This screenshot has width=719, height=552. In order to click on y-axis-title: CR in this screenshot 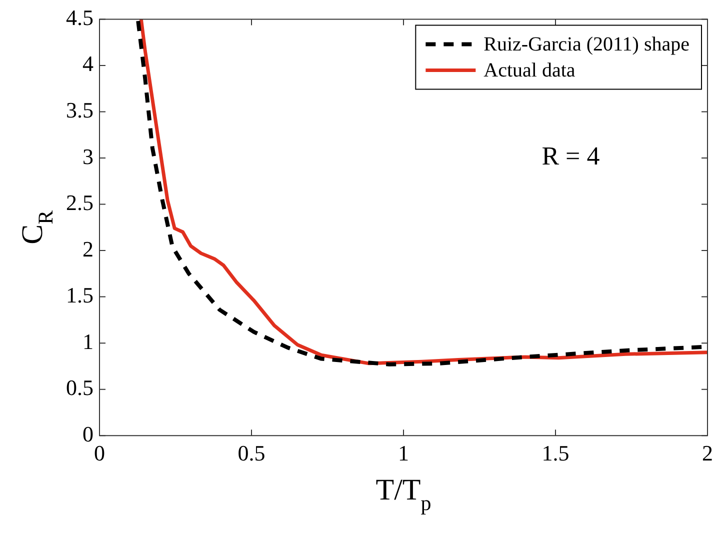, I will do `click(37, 227)`.